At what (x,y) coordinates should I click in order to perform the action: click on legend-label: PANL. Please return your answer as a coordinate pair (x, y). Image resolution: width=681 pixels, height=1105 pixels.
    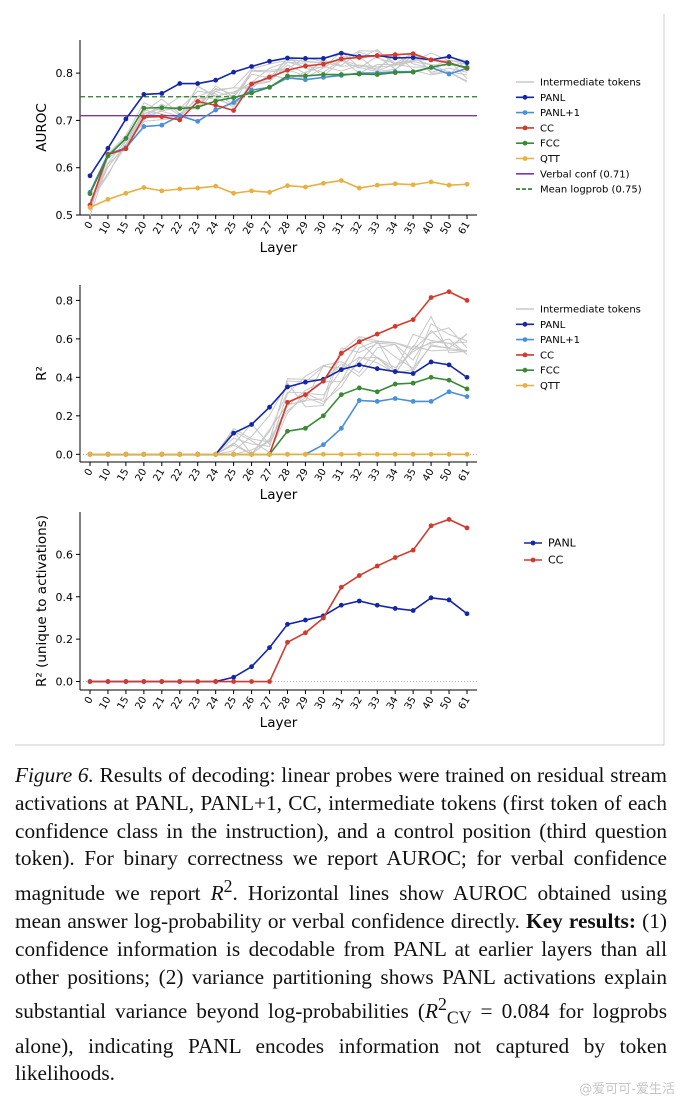
    Looking at the image, I should click on (553, 98).